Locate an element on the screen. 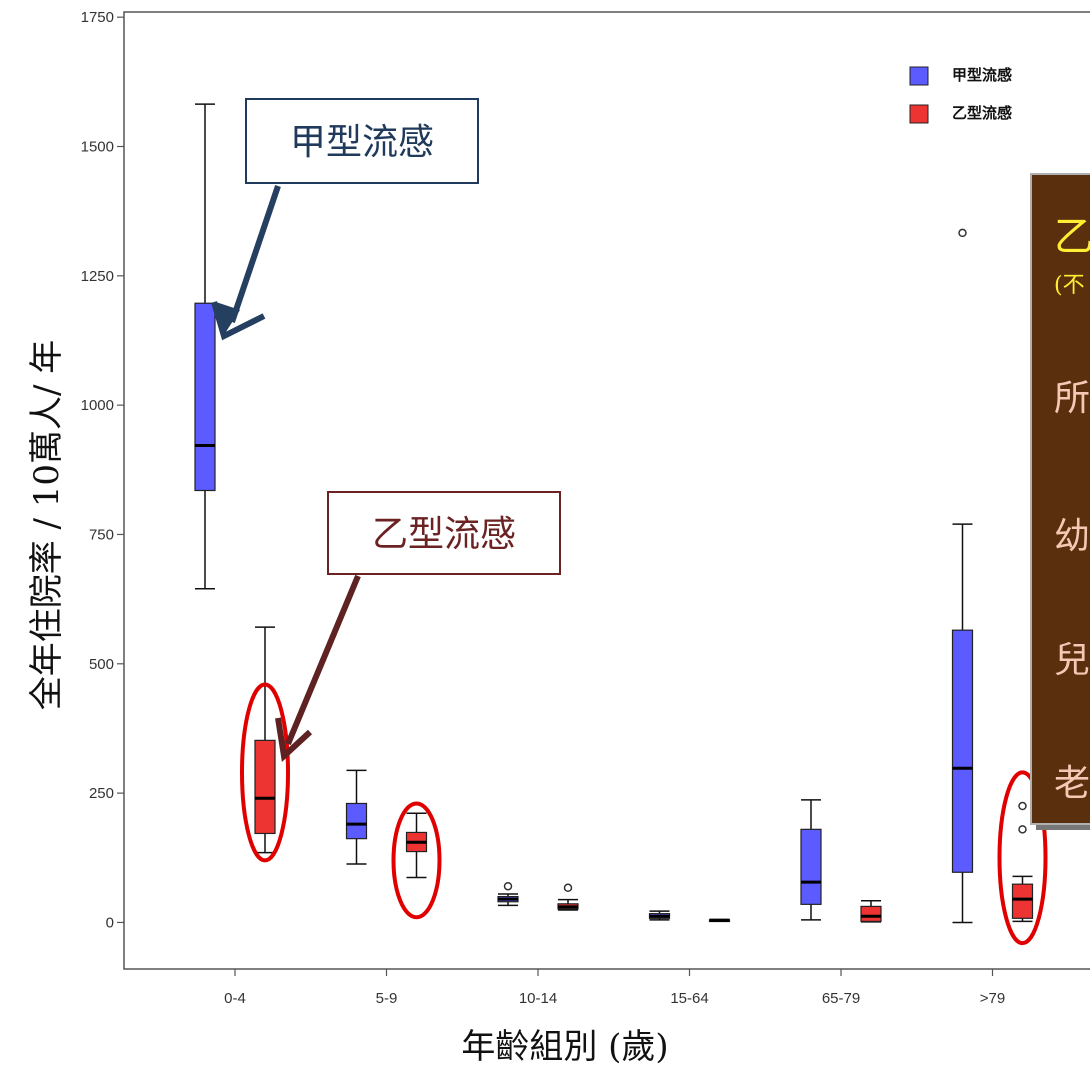 Image resolution: width=1090 pixels, height=1069 pixels. info-panel-bg is located at coordinates (1060, 499).